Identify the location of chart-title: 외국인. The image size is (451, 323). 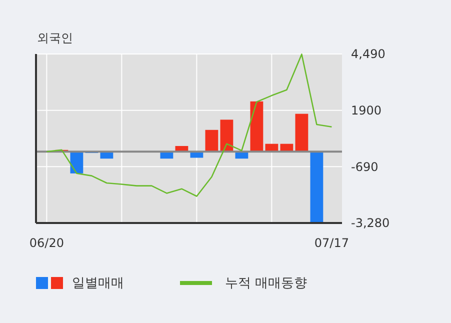
(55, 38).